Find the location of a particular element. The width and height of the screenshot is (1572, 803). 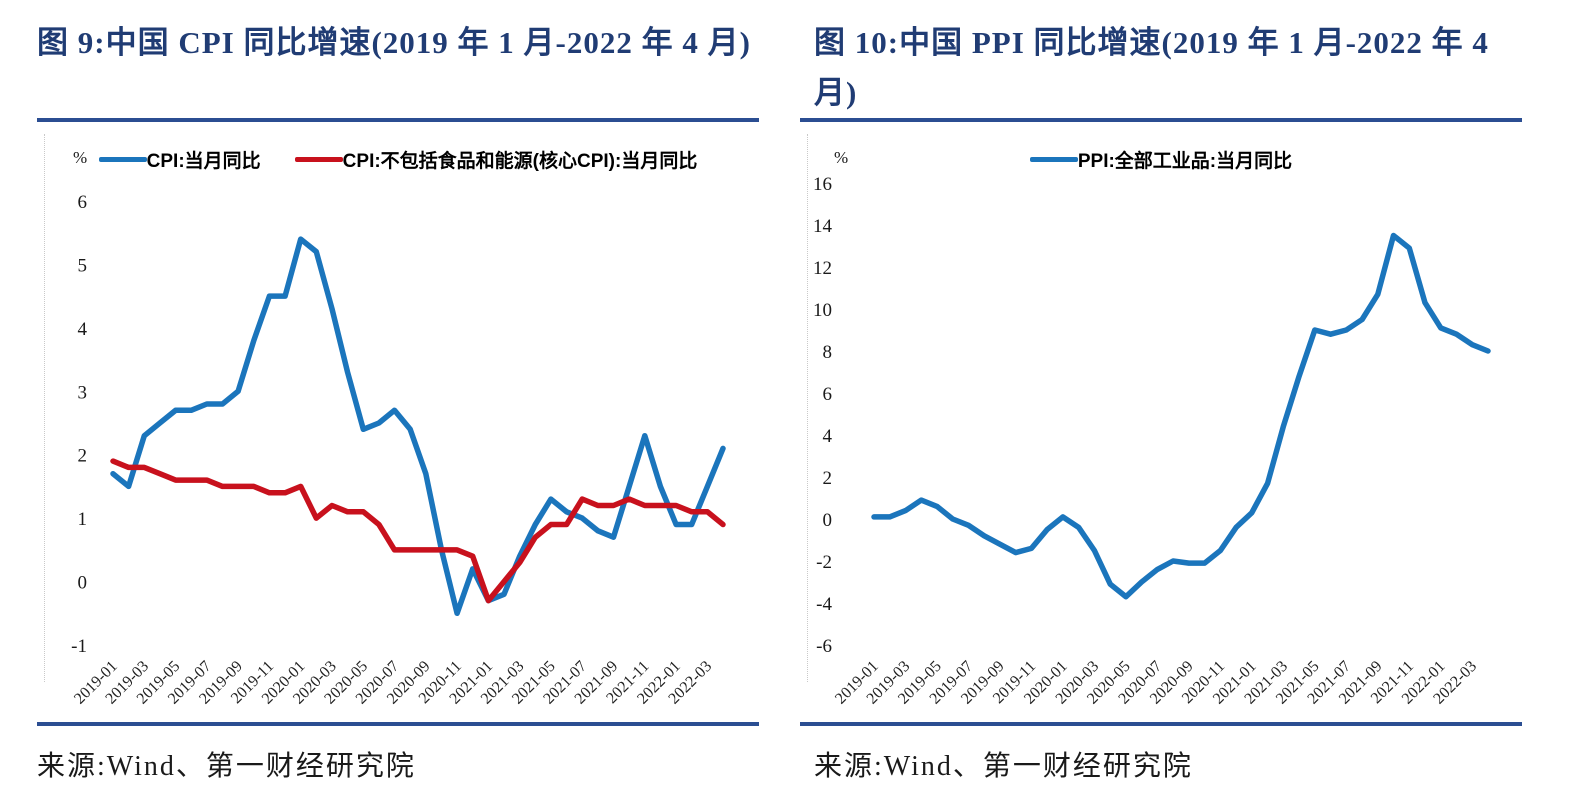

y-axis-tick-label: 12 is located at coordinates (822, 268).